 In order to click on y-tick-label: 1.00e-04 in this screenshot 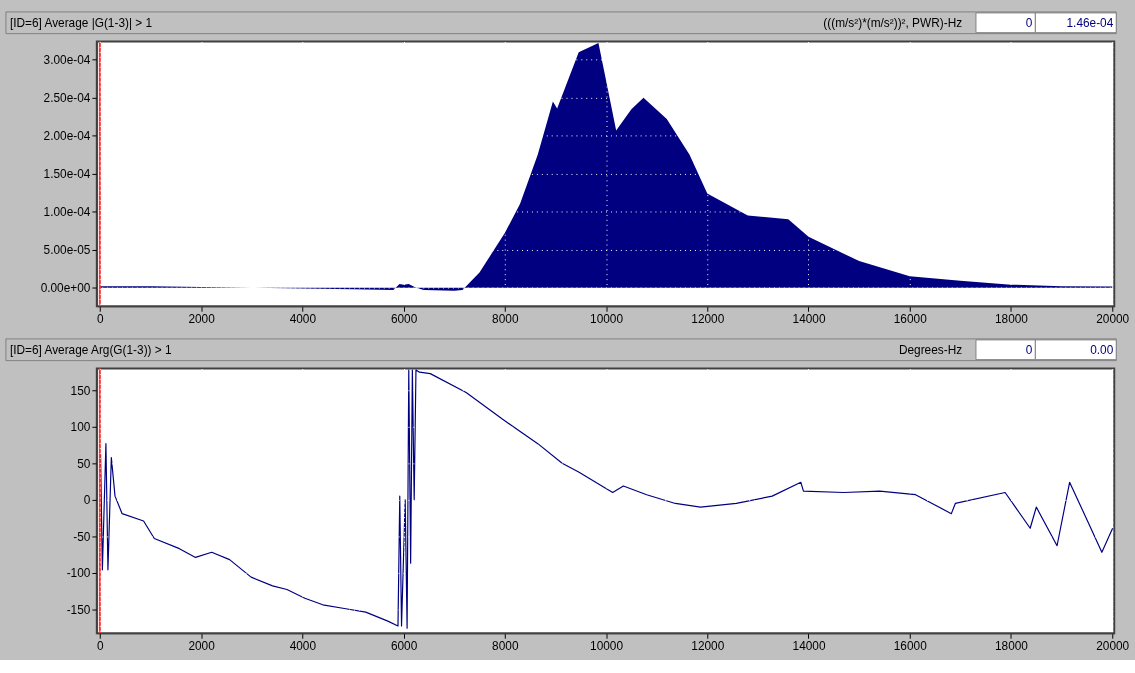, I will do `click(67, 212)`.